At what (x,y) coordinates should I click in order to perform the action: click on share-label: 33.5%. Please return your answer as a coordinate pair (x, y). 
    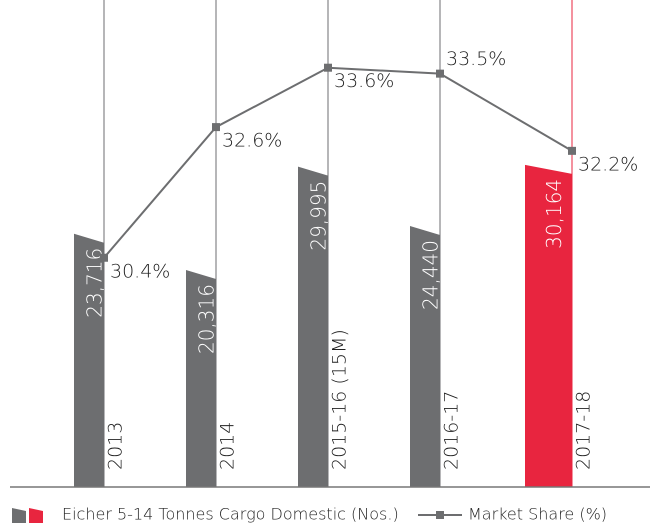
    Looking at the image, I should click on (476, 59).